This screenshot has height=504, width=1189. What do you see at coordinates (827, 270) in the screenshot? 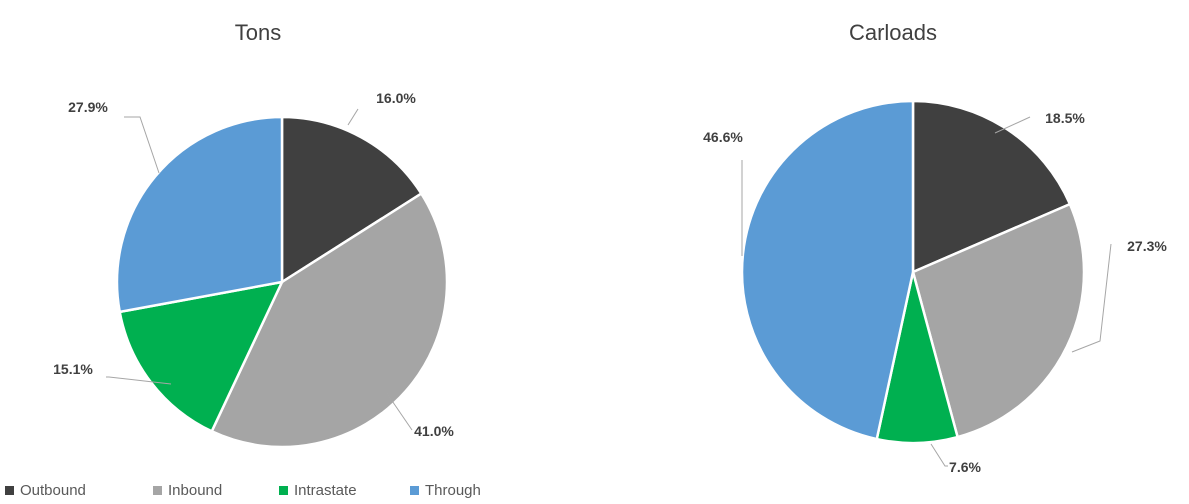
I see `carloads-slice-through` at bounding box center [827, 270].